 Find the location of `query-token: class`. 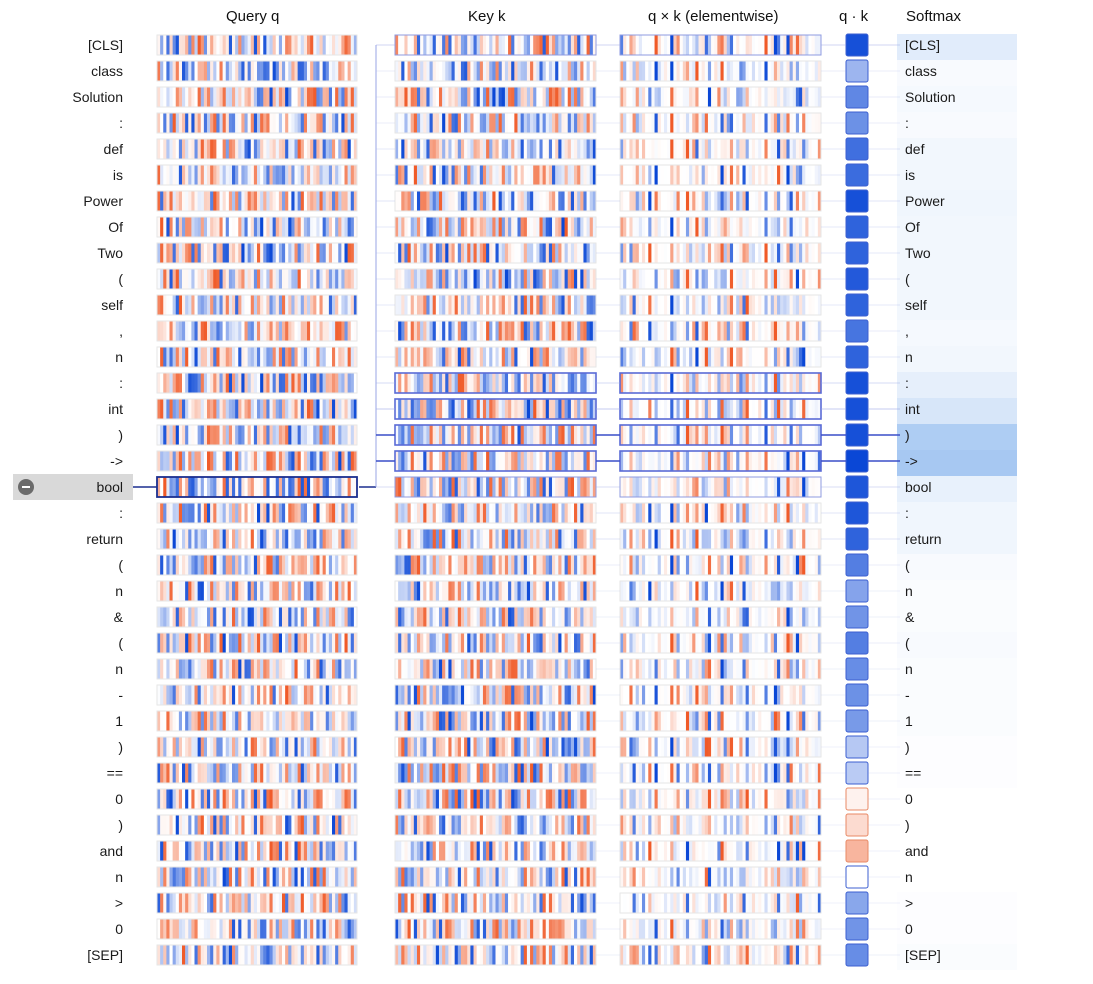

query-token: class is located at coordinates (107, 71).